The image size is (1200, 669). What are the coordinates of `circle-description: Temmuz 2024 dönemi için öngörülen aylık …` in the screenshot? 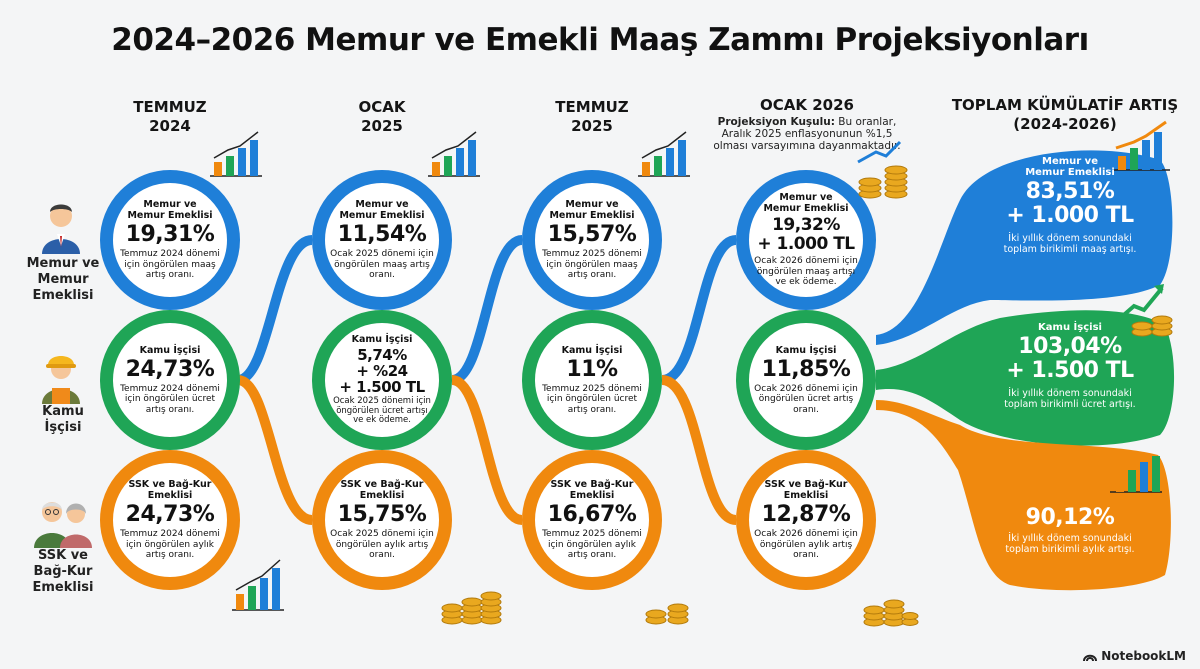 It's located at (170, 545).